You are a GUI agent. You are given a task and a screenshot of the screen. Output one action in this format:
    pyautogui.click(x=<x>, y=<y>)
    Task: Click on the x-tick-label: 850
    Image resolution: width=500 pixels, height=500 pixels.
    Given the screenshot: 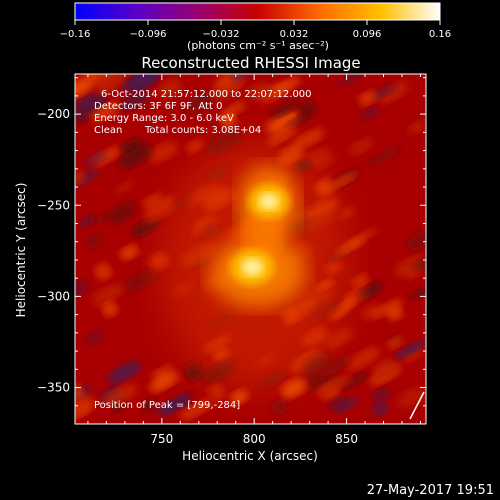 What is the action you would take?
    pyautogui.click(x=346, y=439)
    